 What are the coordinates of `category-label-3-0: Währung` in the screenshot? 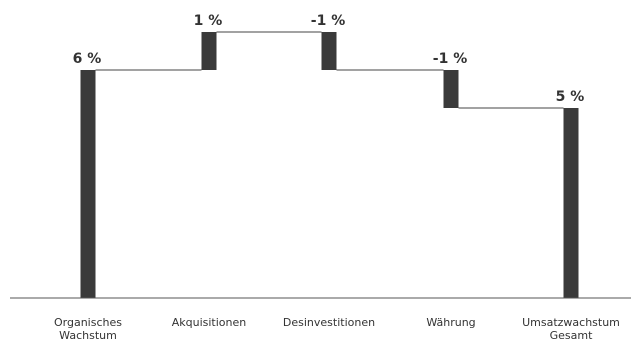 It's located at (450, 322).